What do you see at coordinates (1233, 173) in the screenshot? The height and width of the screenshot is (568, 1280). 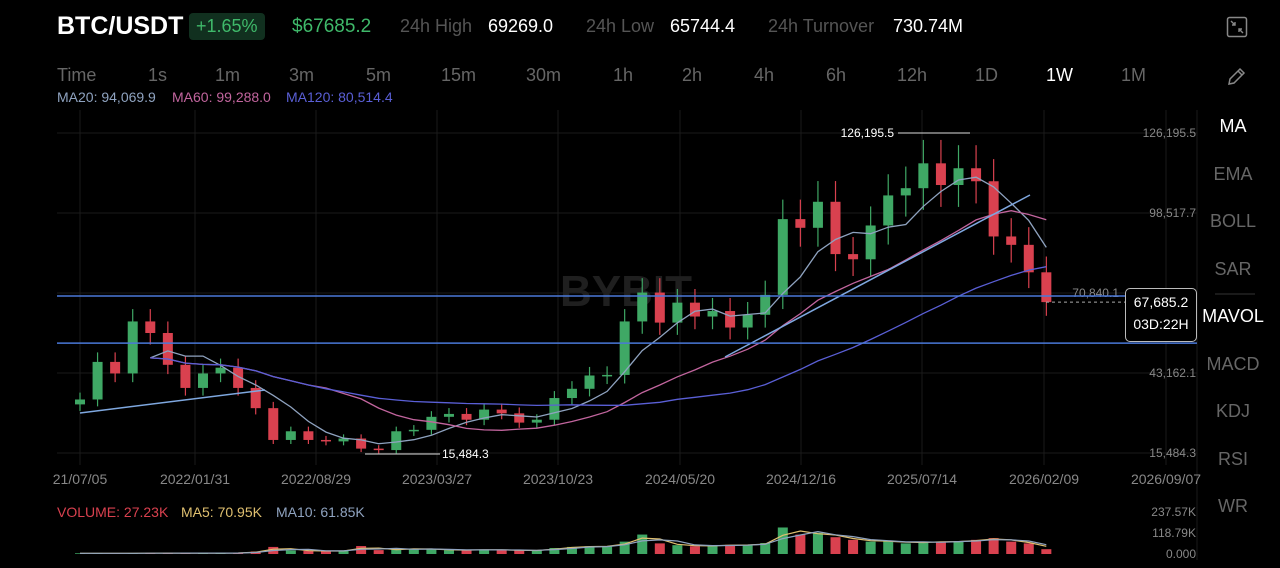 I see `indicator-ema: EMA` at bounding box center [1233, 173].